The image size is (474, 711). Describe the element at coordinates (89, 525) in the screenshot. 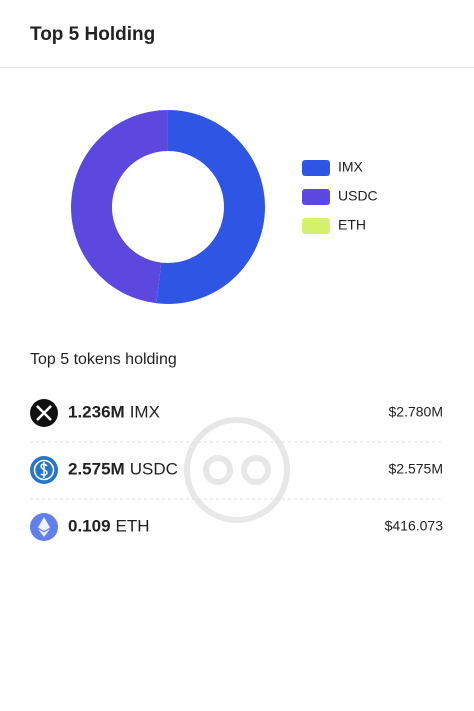

I see `token-amount: 0.109` at that location.